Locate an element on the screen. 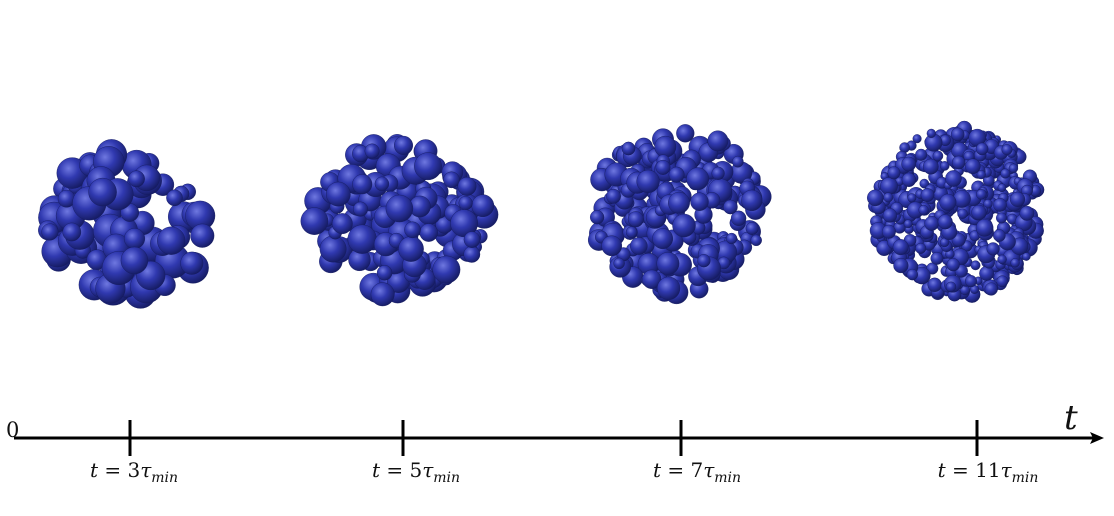 This screenshot has height=516, width=1114. particle-cluster-t7 is located at coordinates (680, 214).